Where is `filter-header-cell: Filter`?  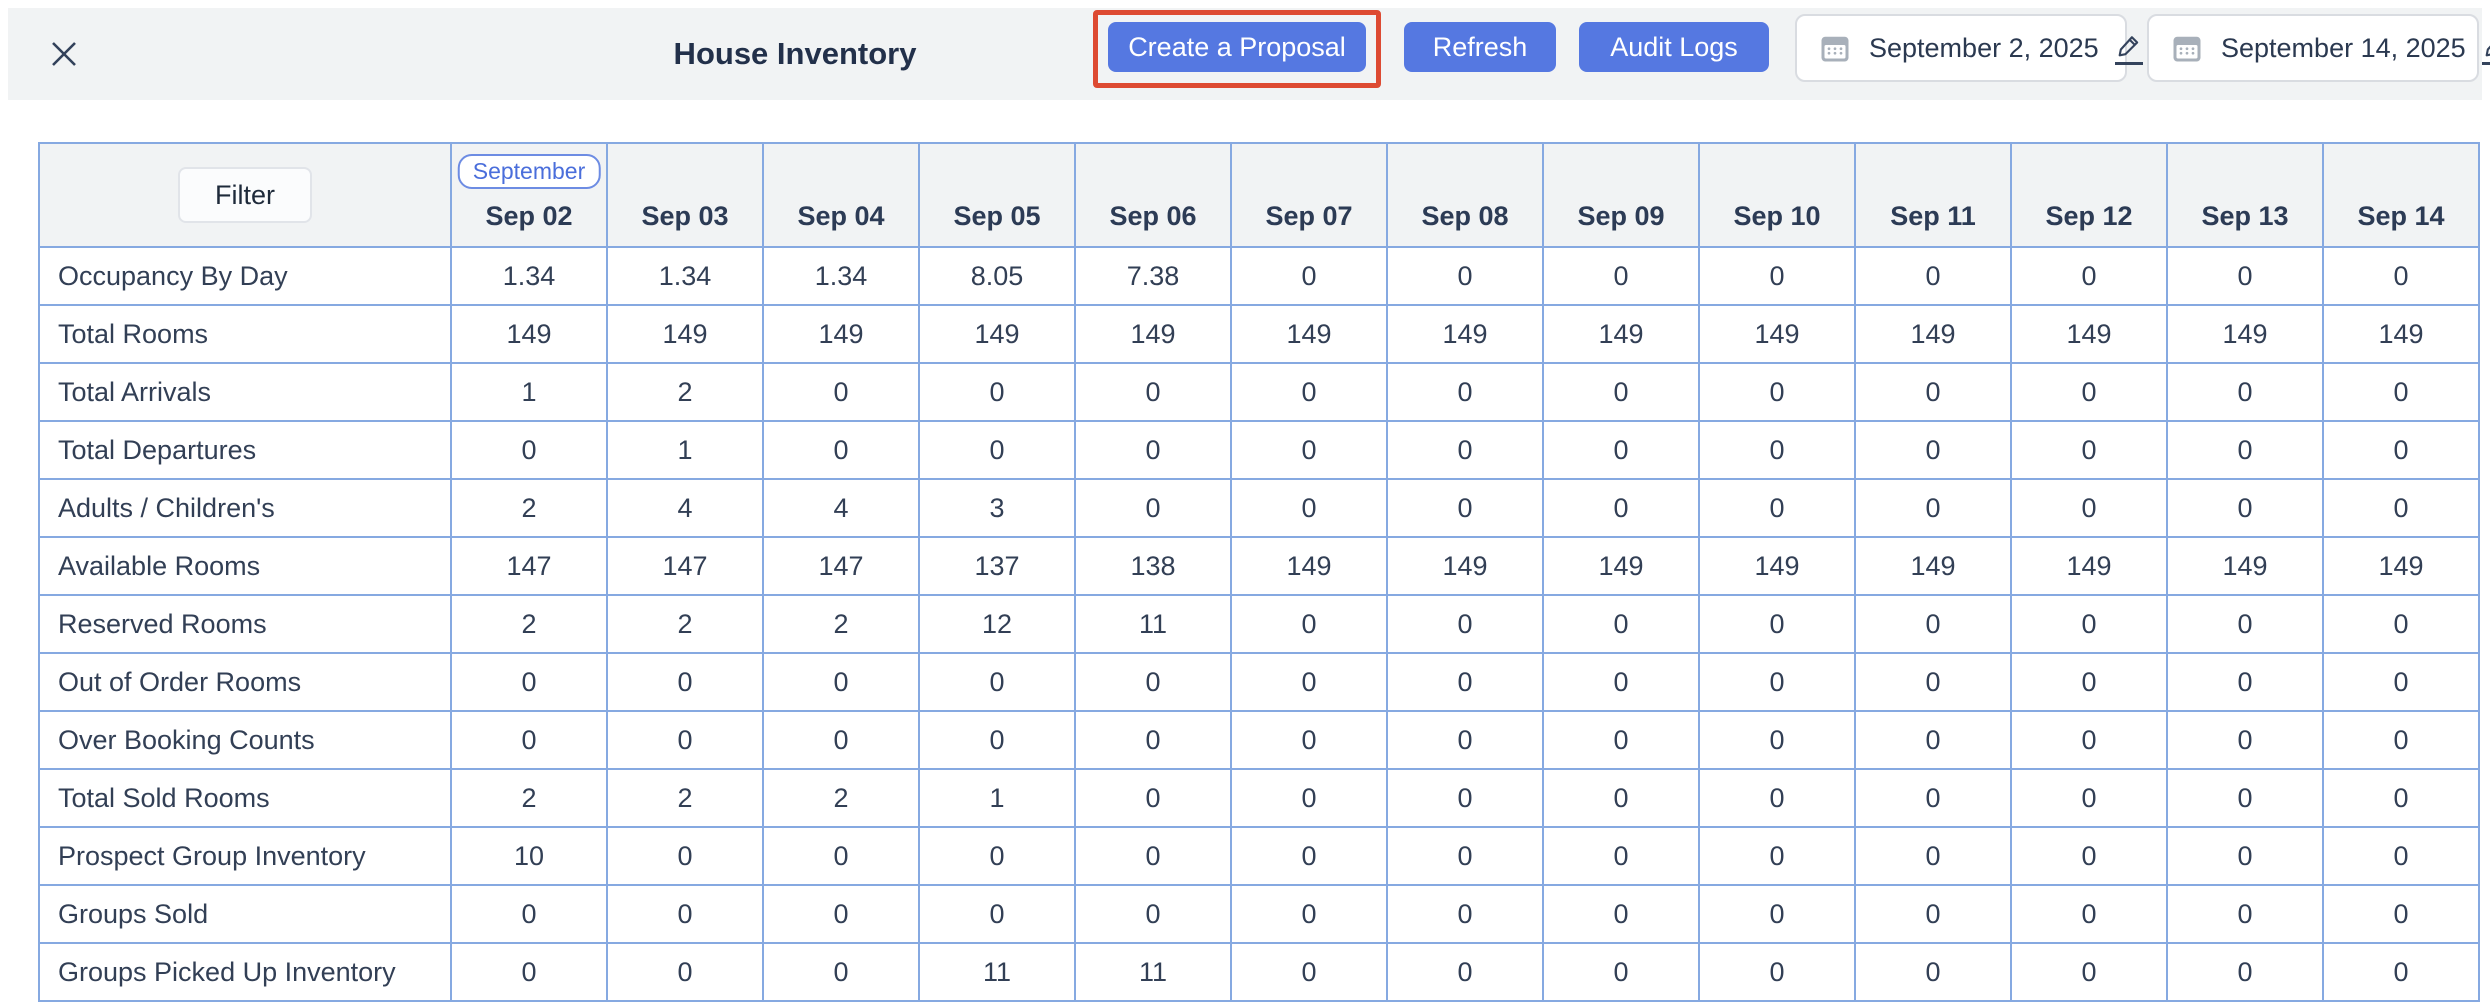
filter-header-cell: Filter is located at coordinates (245, 195).